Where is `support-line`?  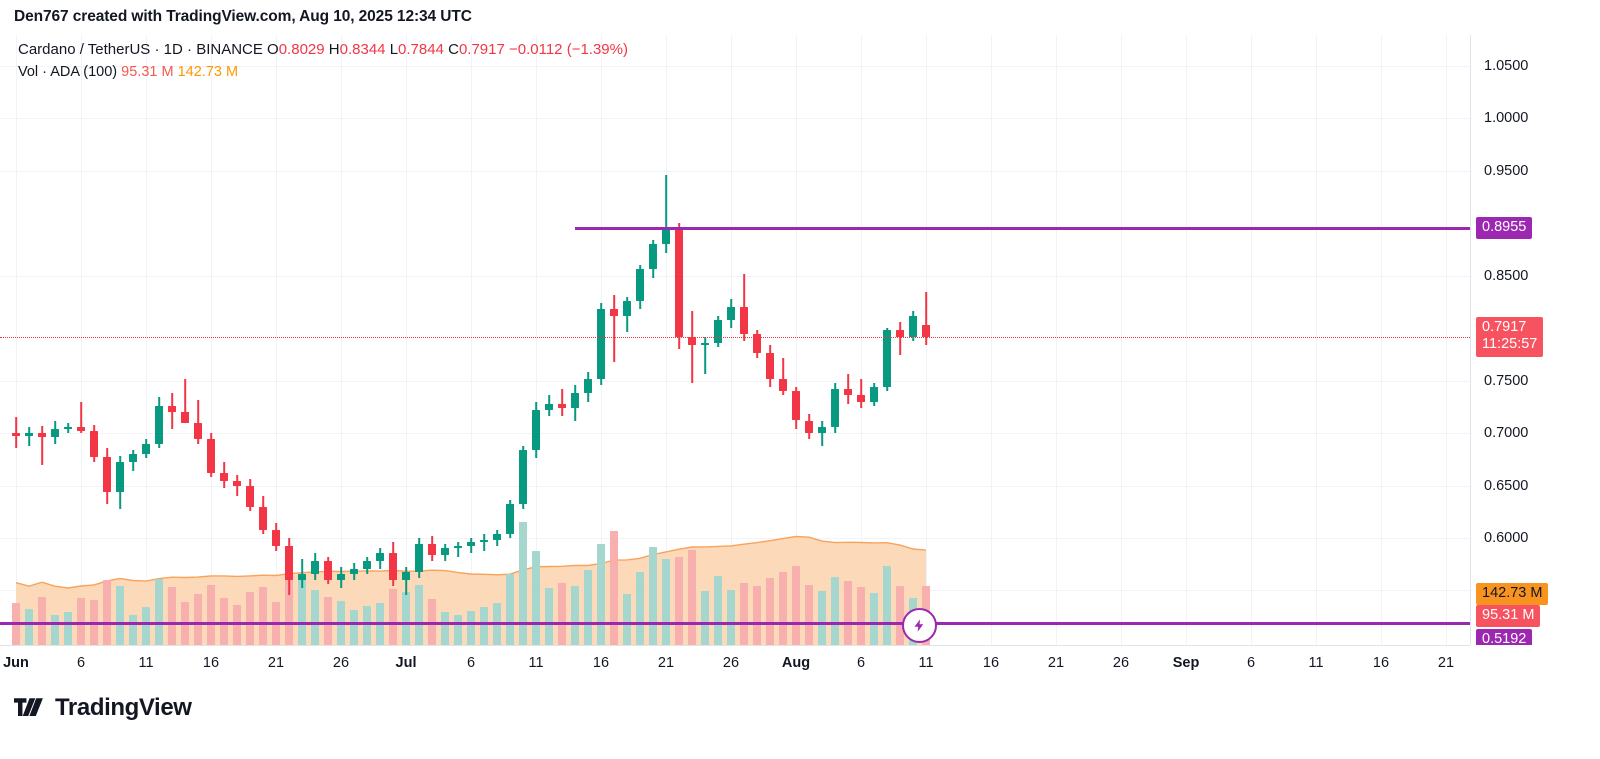 support-line is located at coordinates (735, 623).